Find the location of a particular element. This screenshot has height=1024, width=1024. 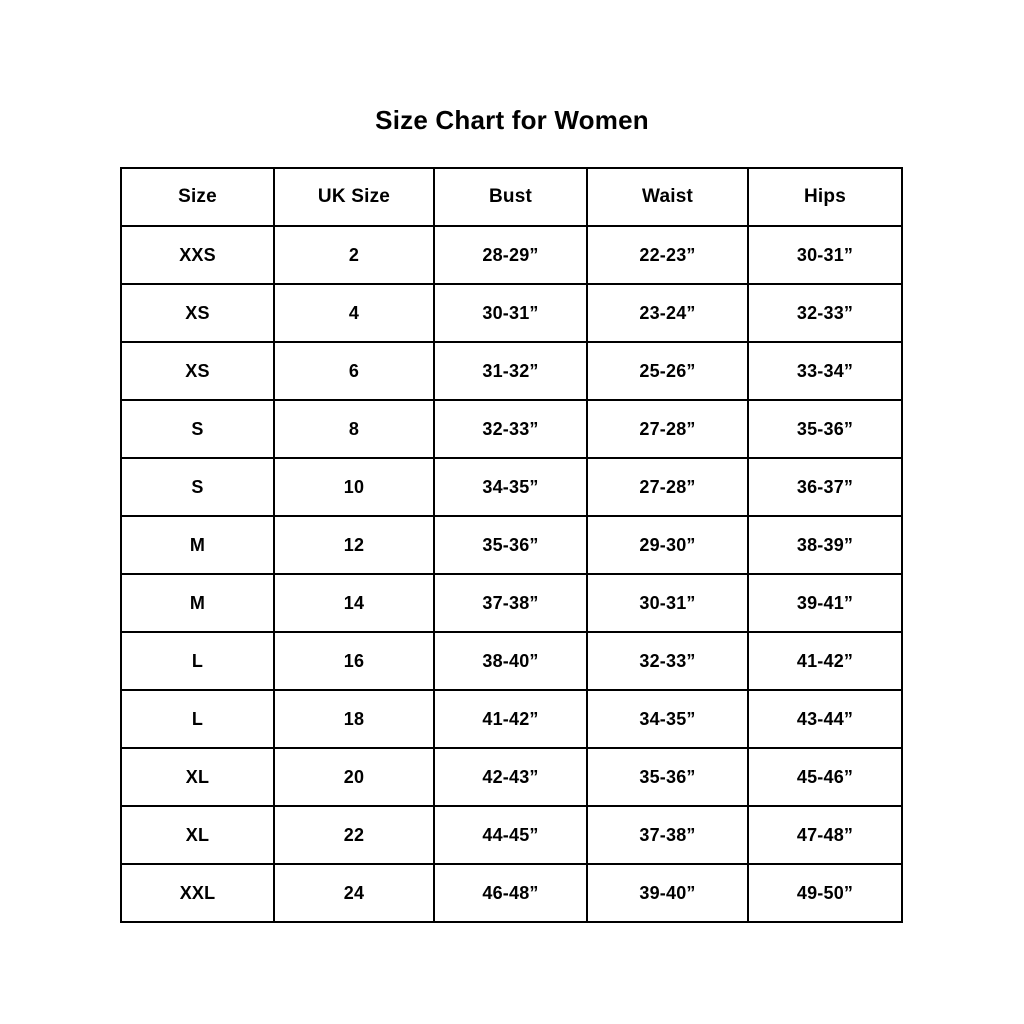

cell-uk-size: 12 is located at coordinates (354, 545).